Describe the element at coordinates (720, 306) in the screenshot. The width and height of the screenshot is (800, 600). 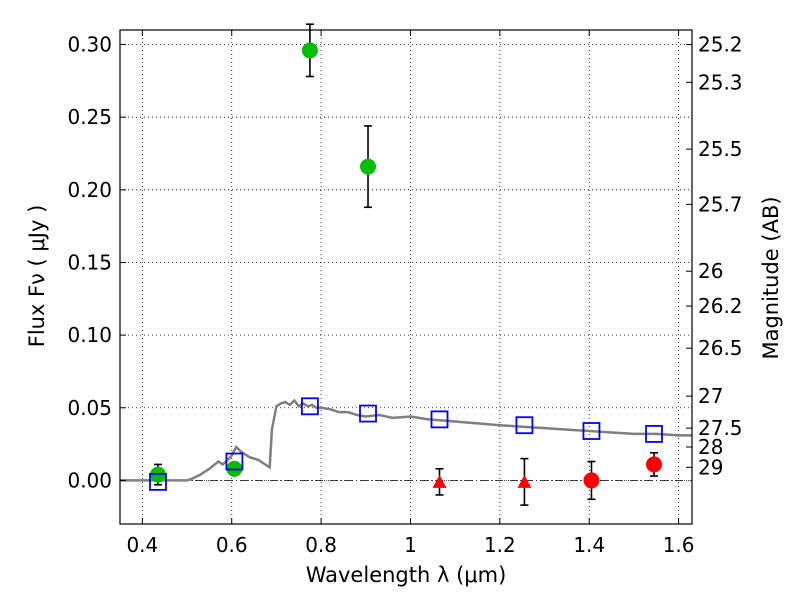
I see `y2-tick-label: 26.2` at that location.